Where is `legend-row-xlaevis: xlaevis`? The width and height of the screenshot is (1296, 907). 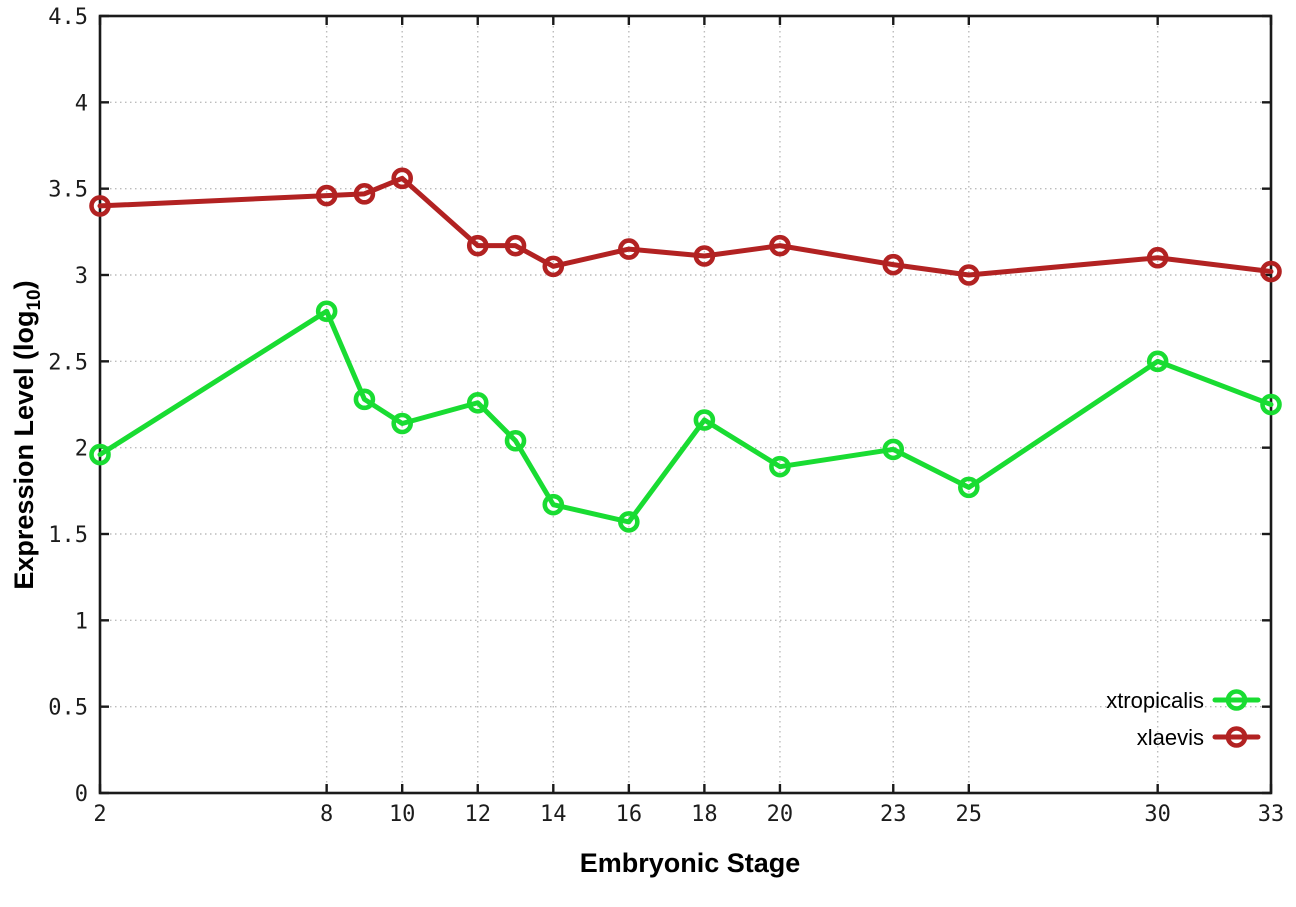 legend-row-xlaevis: xlaevis is located at coordinates (1199, 737).